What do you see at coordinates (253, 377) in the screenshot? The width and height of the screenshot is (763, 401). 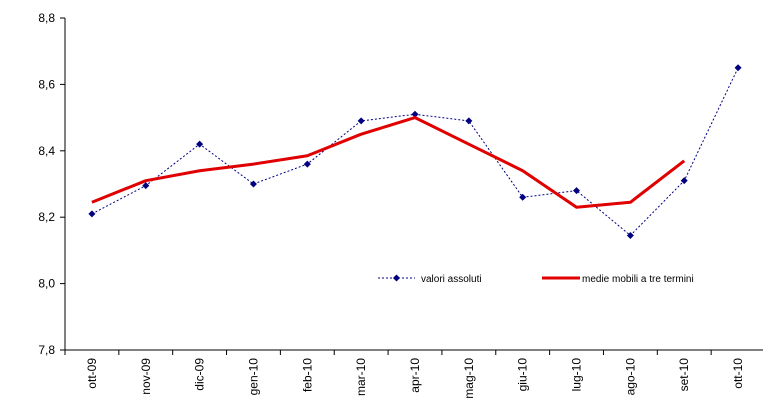 I see `x-tick-label: gen-10` at bounding box center [253, 377].